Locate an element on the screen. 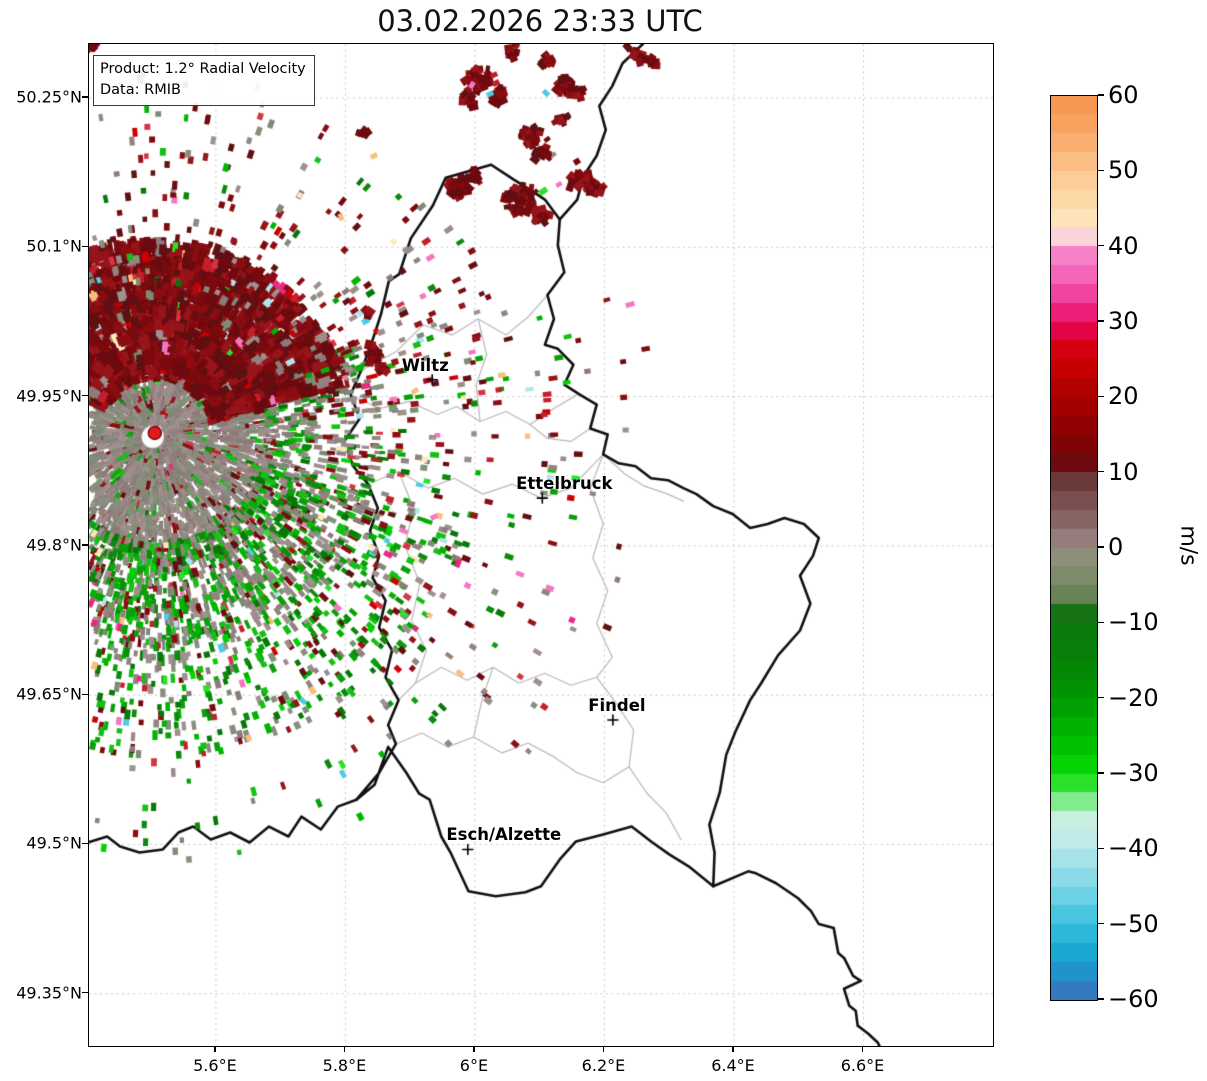 This screenshot has width=1207, height=1081. x-tick-label: 6.4°E is located at coordinates (733, 1065).